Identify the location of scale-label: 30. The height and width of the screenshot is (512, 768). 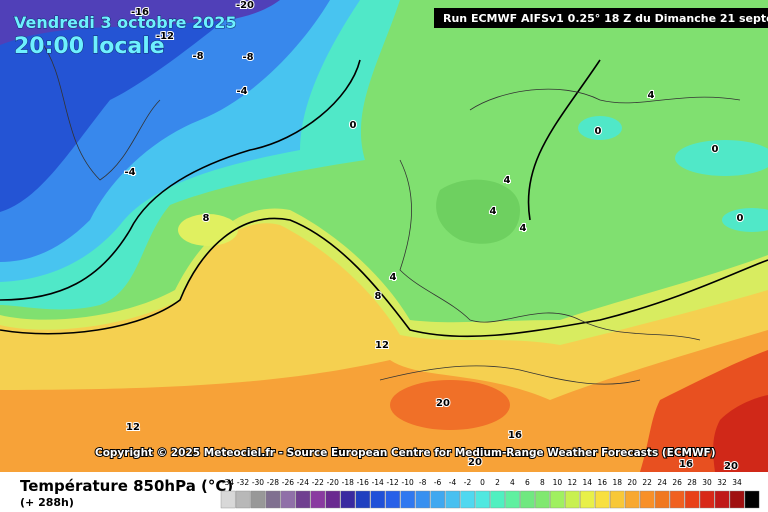
(707, 482).